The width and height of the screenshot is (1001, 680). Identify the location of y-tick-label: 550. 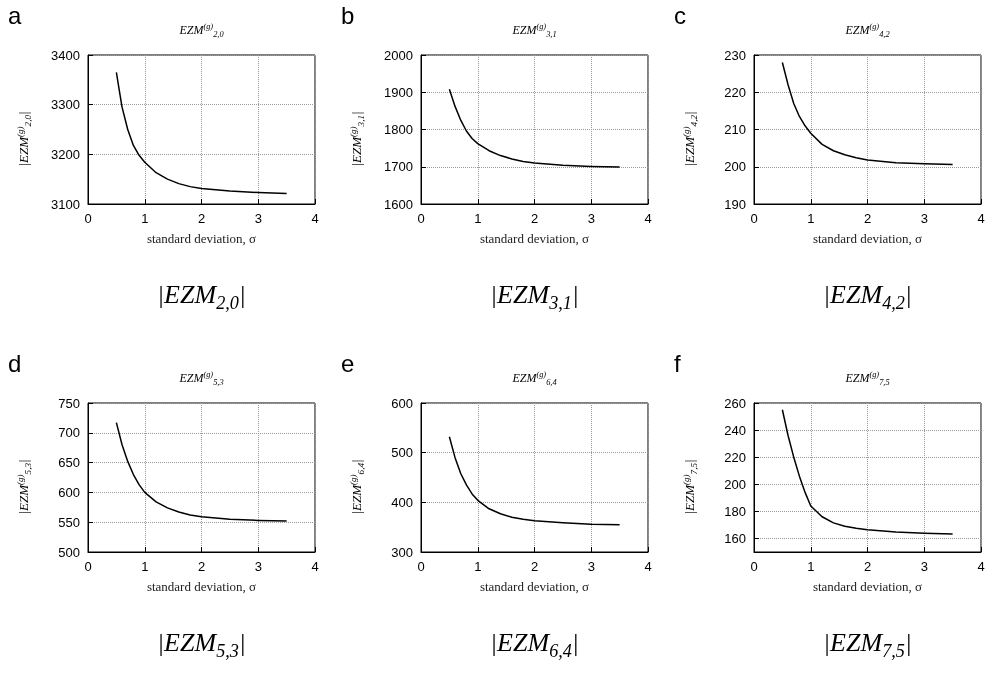
(69, 522).